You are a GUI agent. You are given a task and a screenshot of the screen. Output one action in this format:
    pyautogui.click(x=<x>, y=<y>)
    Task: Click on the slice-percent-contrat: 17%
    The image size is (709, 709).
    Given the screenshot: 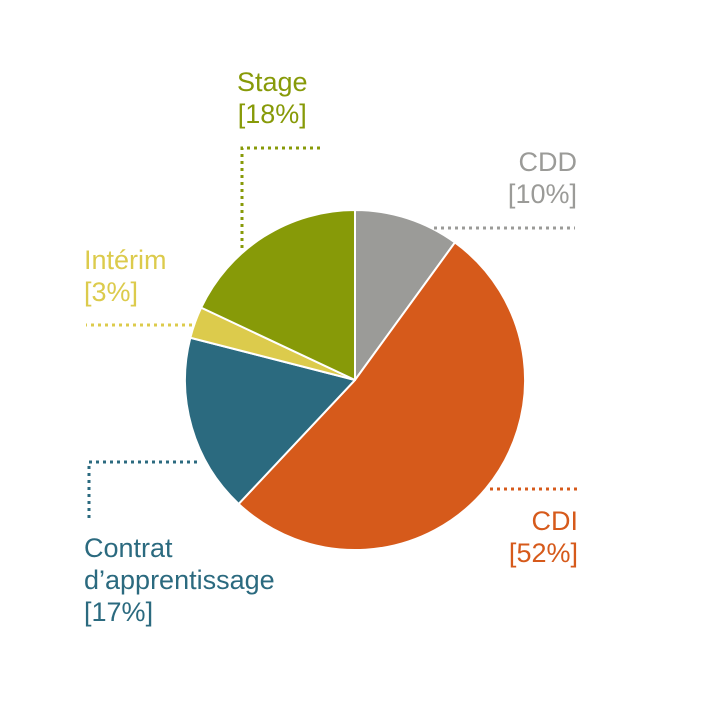 What is the action you would take?
    pyautogui.click(x=179, y=612)
    